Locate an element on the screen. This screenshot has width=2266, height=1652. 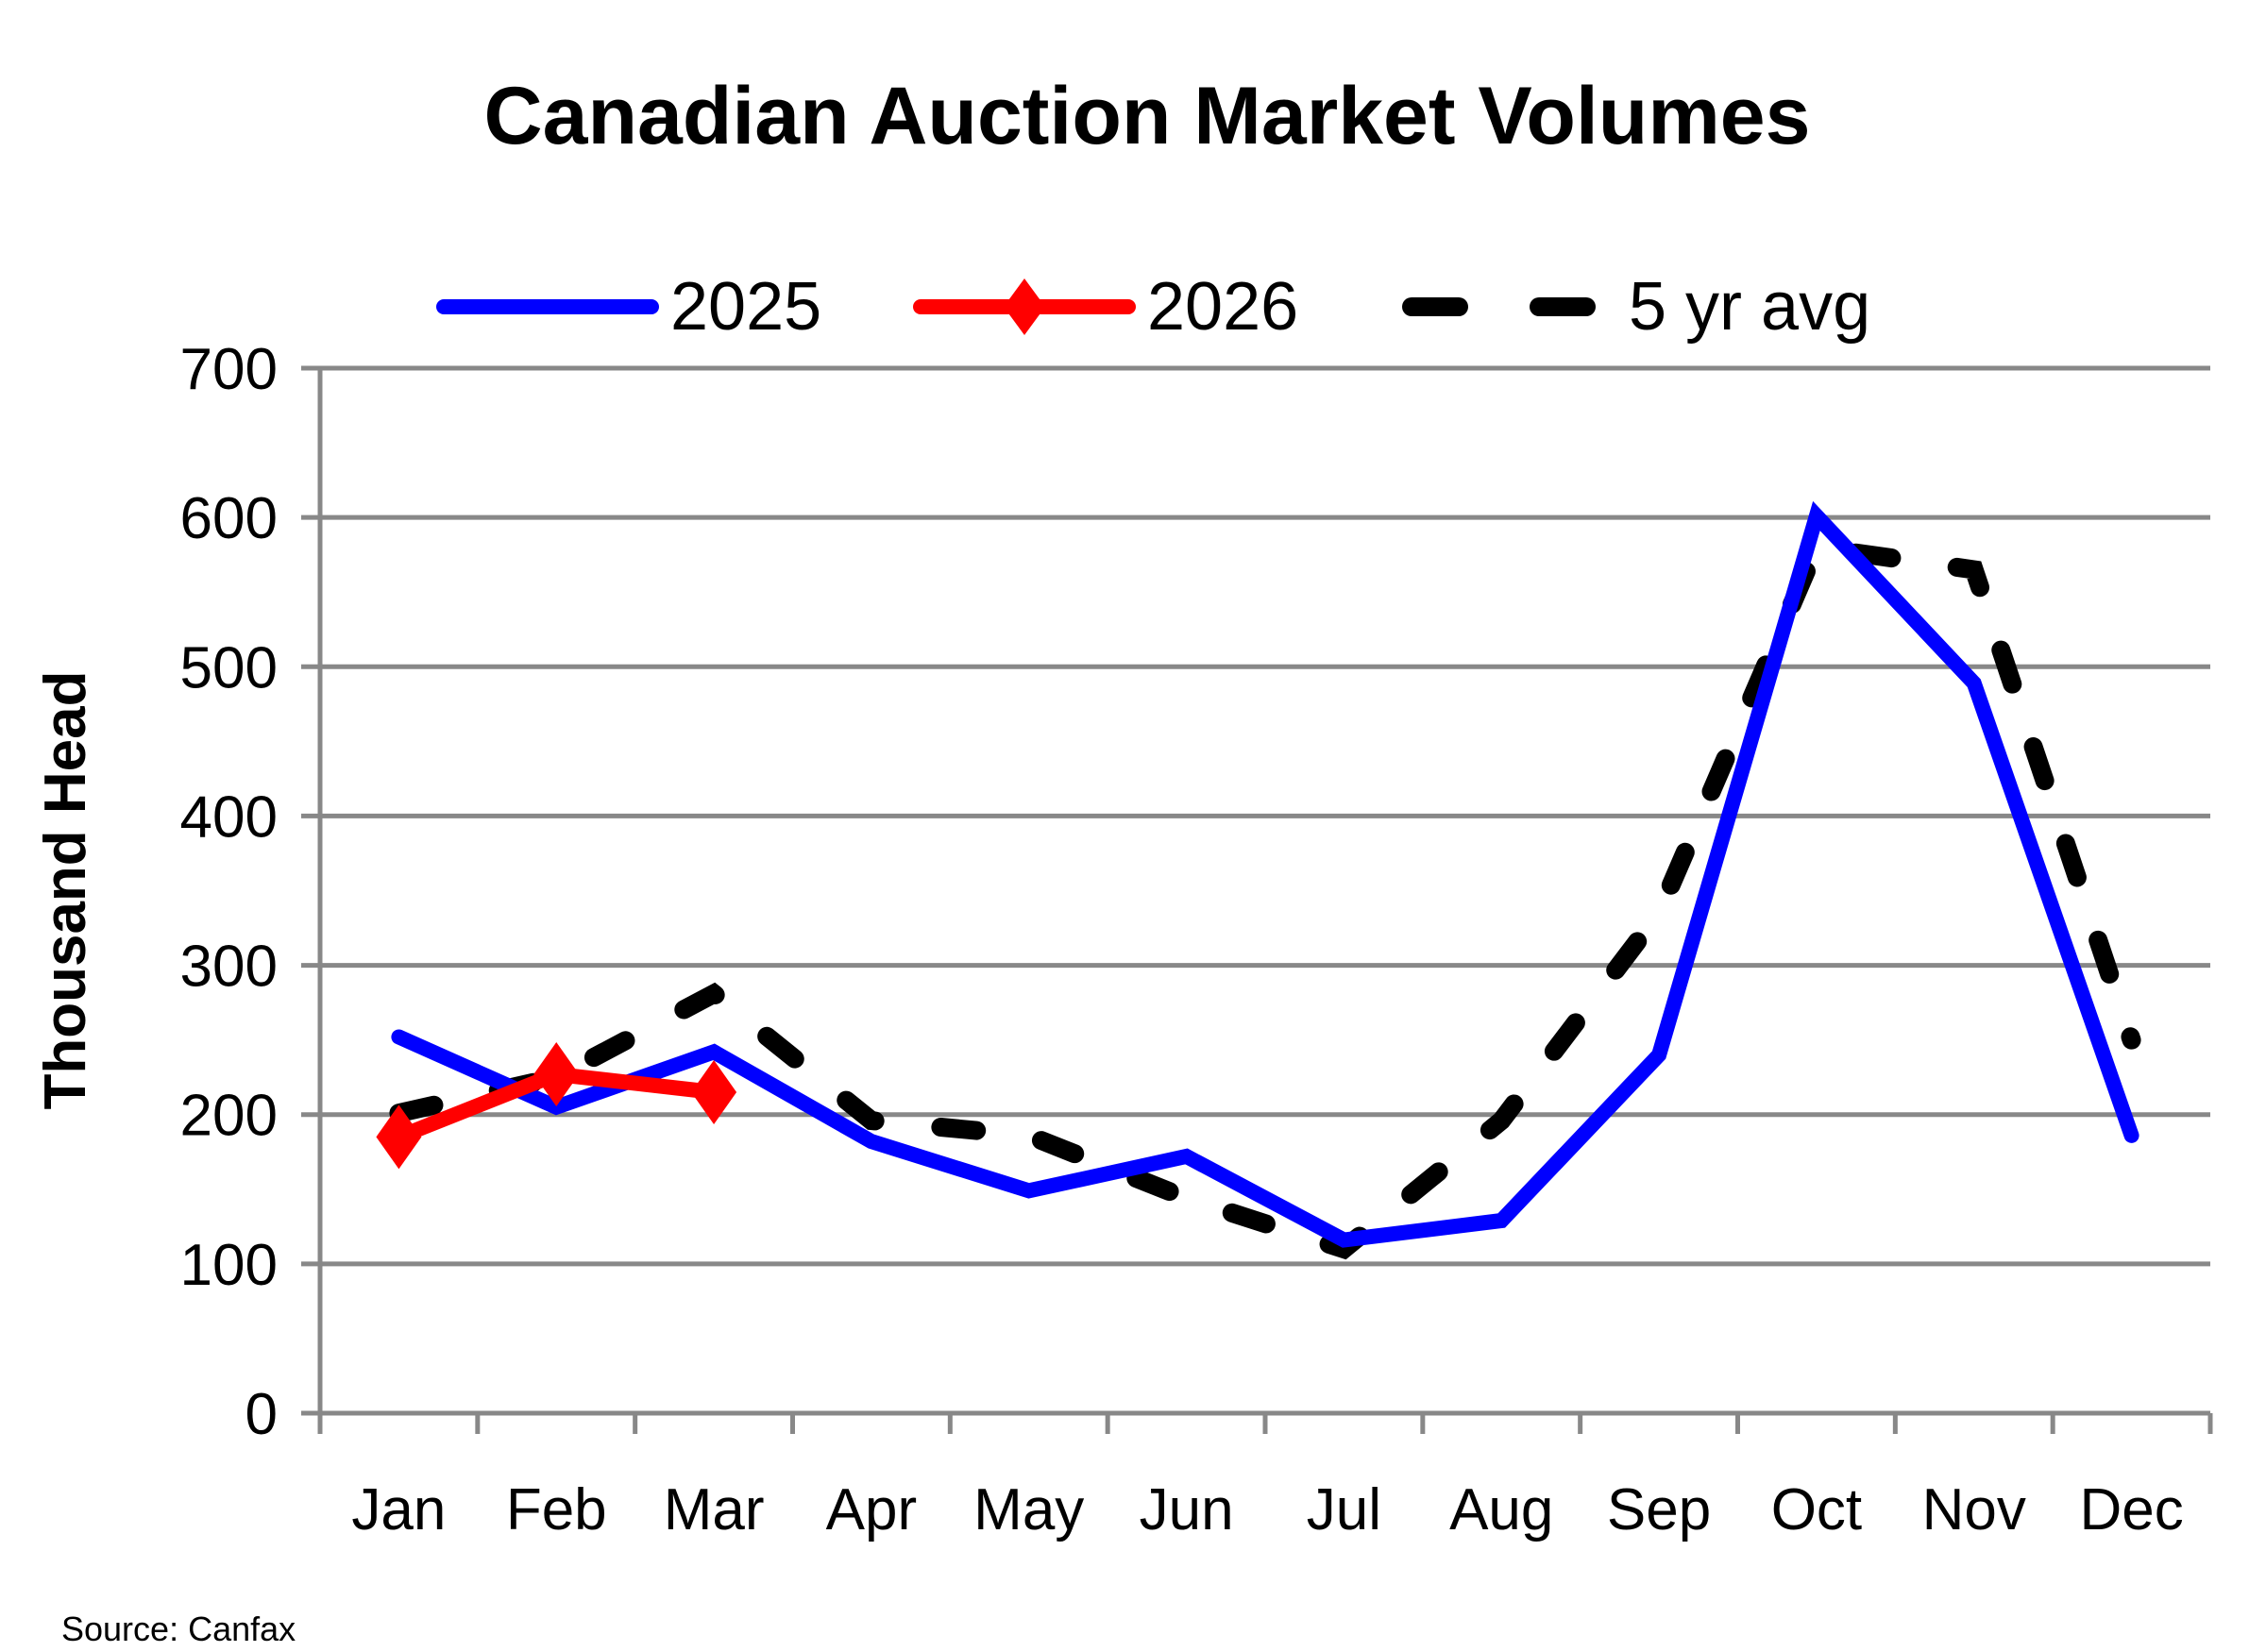
legend-label: 5 yr avg is located at coordinates (1750, 307).